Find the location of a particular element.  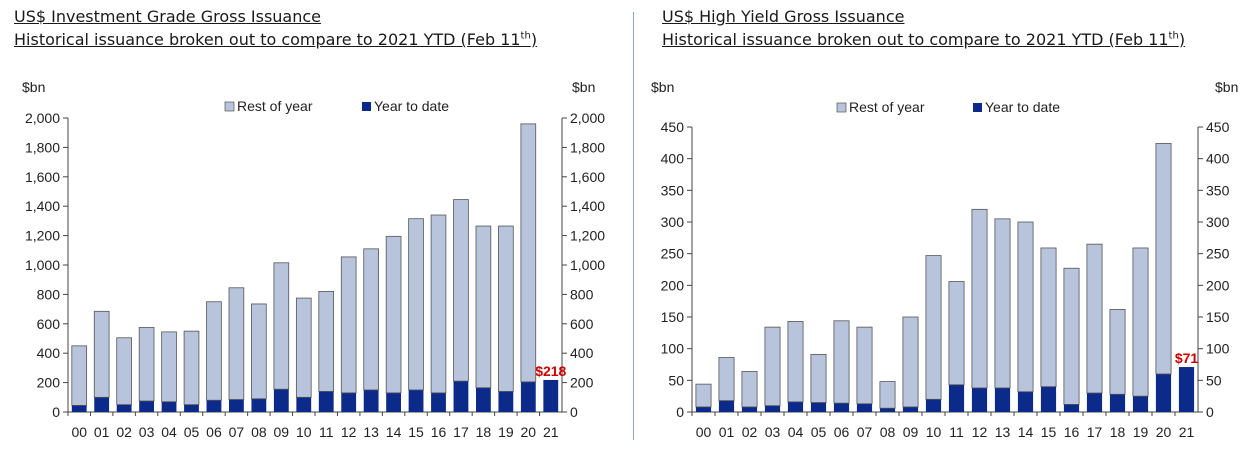

hy-xtick-label-09: 09 is located at coordinates (911, 432).